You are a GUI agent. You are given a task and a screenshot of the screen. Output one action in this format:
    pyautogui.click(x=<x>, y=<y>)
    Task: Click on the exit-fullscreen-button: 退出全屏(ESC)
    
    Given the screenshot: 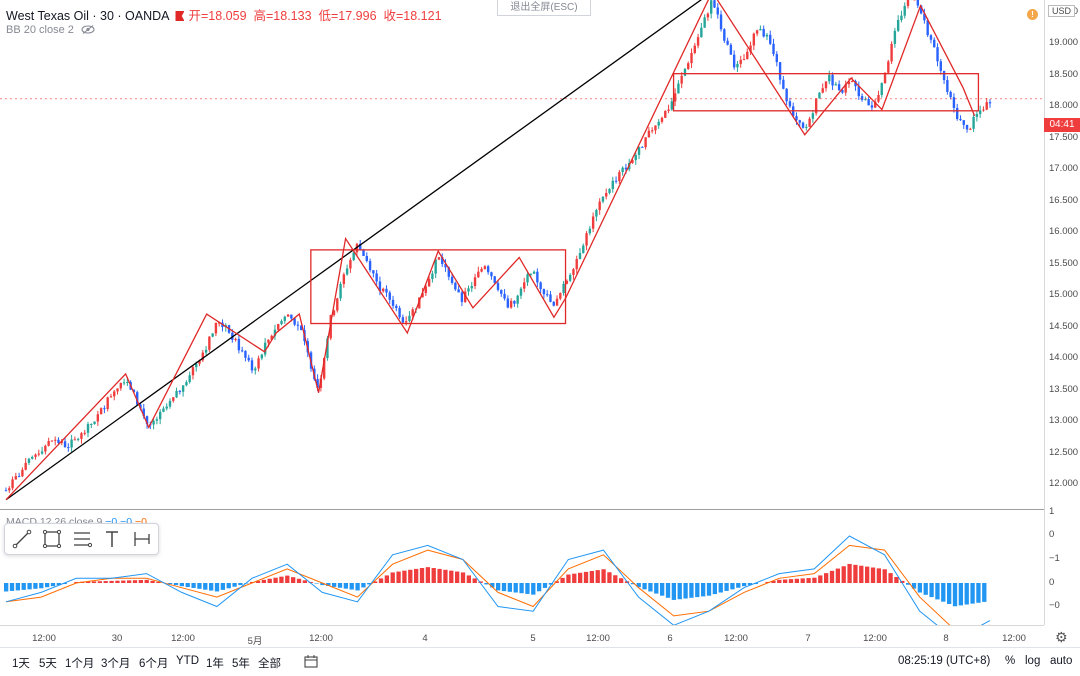 What is the action you would take?
    pyautogui.click(x=544, y=8)
    